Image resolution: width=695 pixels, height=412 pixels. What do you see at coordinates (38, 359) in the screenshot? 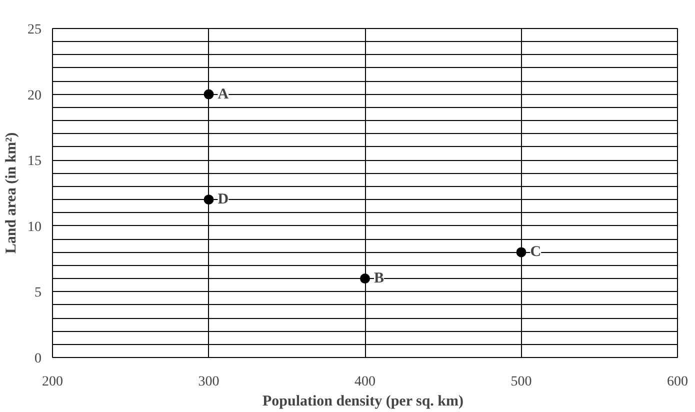
I see `y-tick-label: 0` at bounding box center [38, 359].